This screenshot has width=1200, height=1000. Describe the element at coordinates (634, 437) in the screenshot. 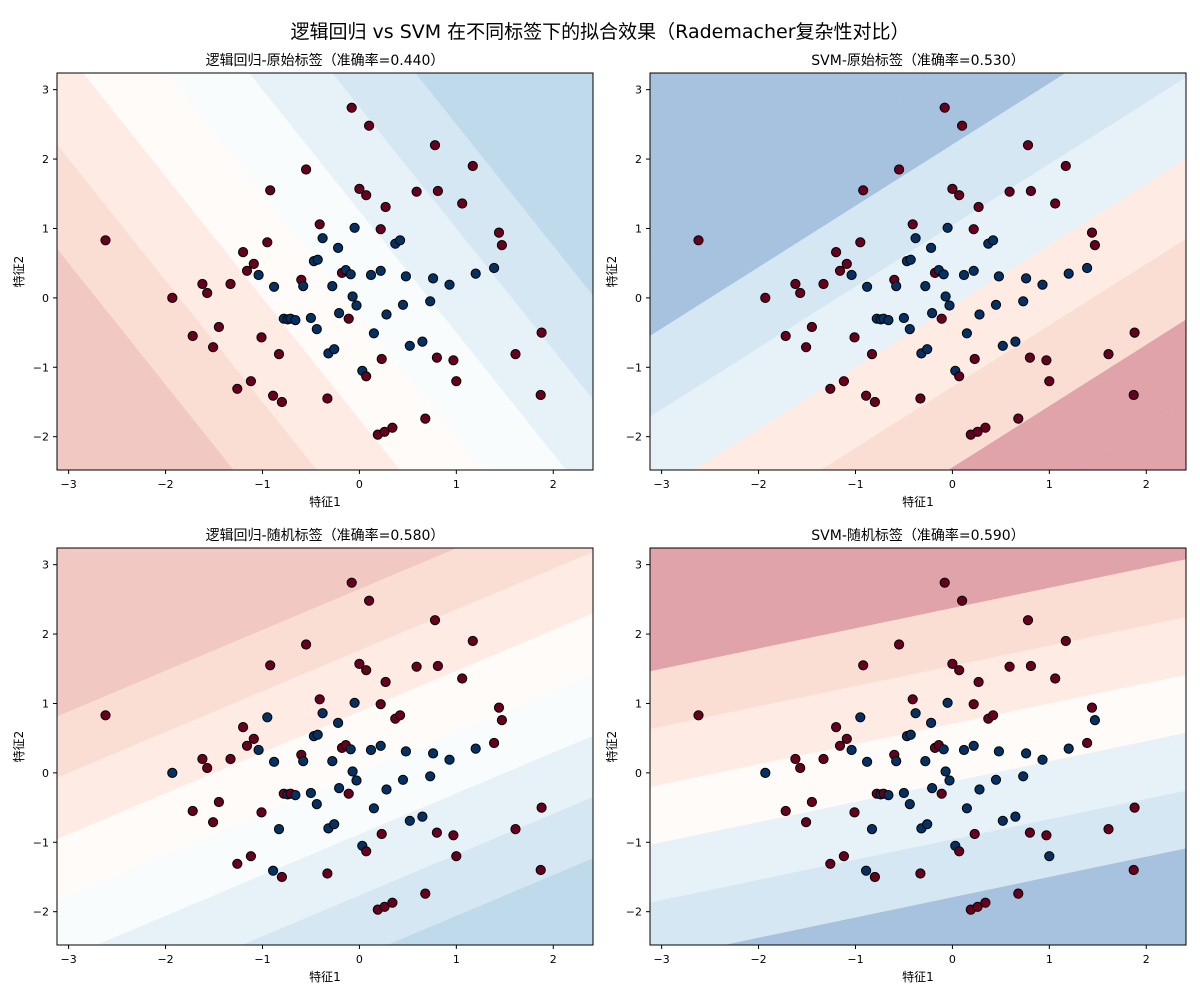

I see `y-tick-label: −2` at that location.